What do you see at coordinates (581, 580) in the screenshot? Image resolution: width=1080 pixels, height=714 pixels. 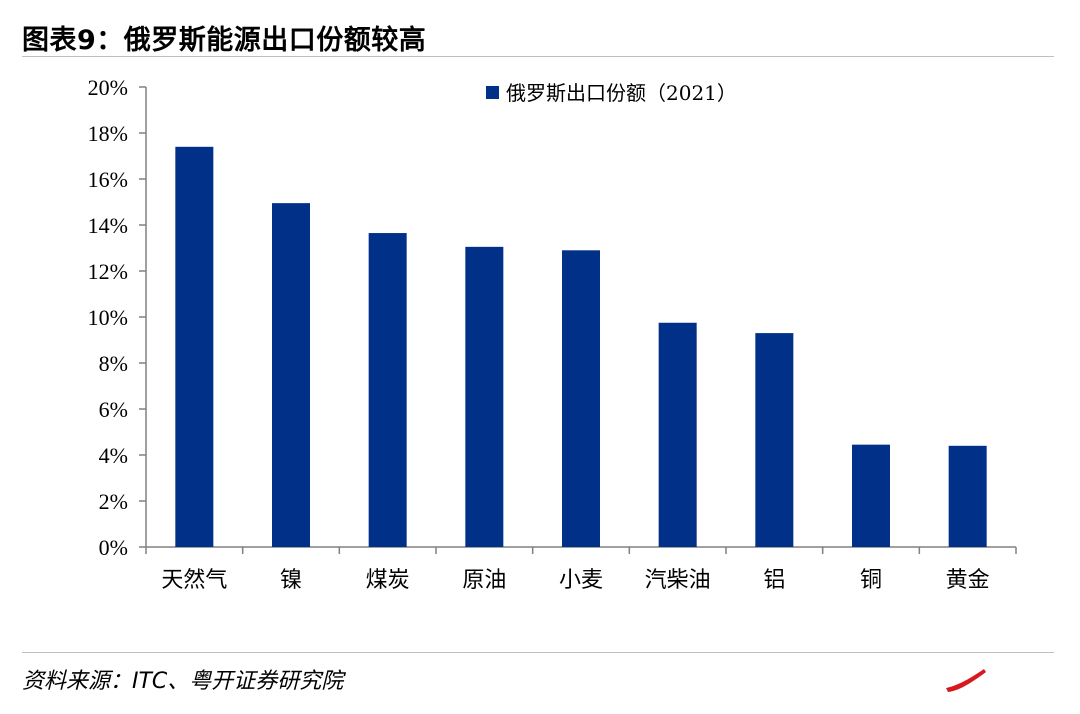 I see `x-category-label: 小麦` at bounding box center [581, 580].